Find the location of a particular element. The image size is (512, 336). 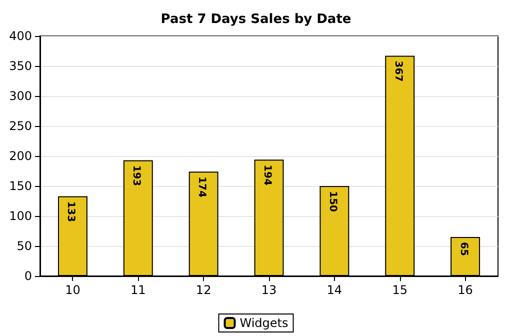

legend-label: Widgets is located at coordinates (264, 323).